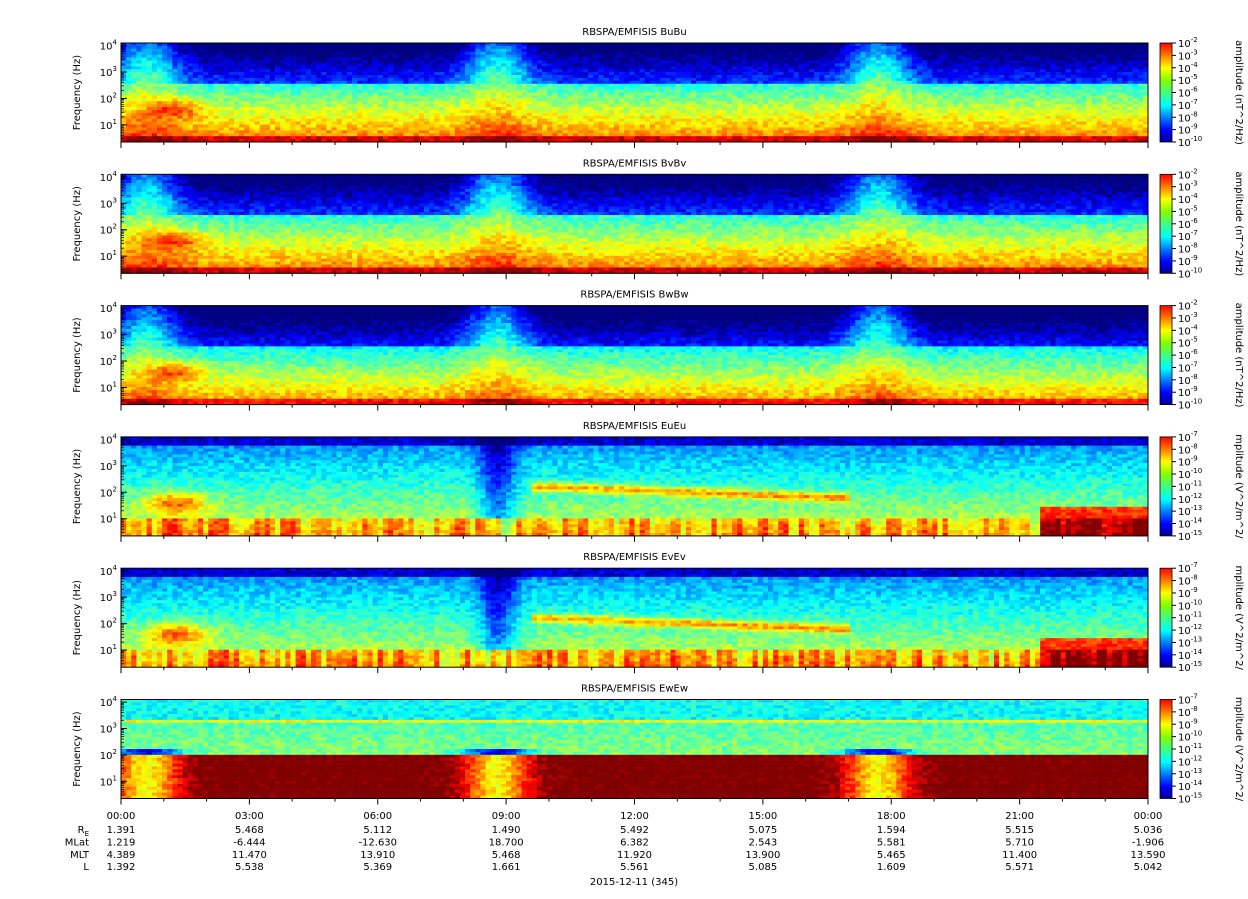 This screenshot has height=899, width=1248. I want to click on ephemeris-value: 1.392, so click(121, 867).